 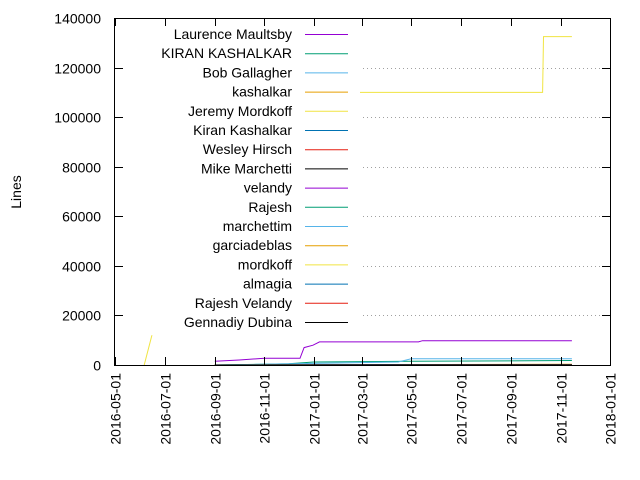 I want to click on y-tick-label: 0, so click(x=97, y=366).